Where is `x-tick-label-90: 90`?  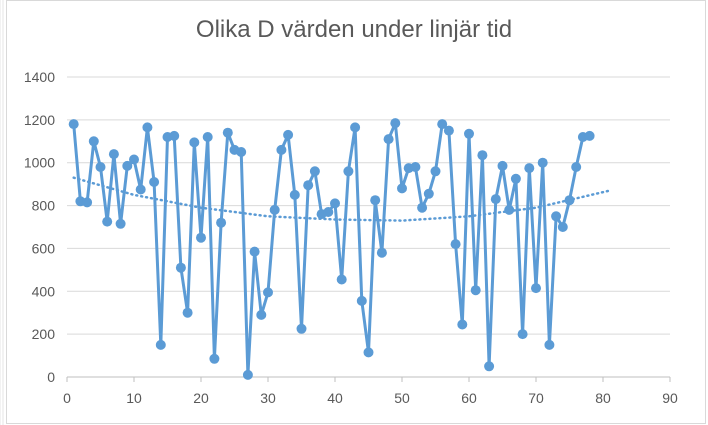
x-tick-label-90: 90 is located at coordinates (670, 398).